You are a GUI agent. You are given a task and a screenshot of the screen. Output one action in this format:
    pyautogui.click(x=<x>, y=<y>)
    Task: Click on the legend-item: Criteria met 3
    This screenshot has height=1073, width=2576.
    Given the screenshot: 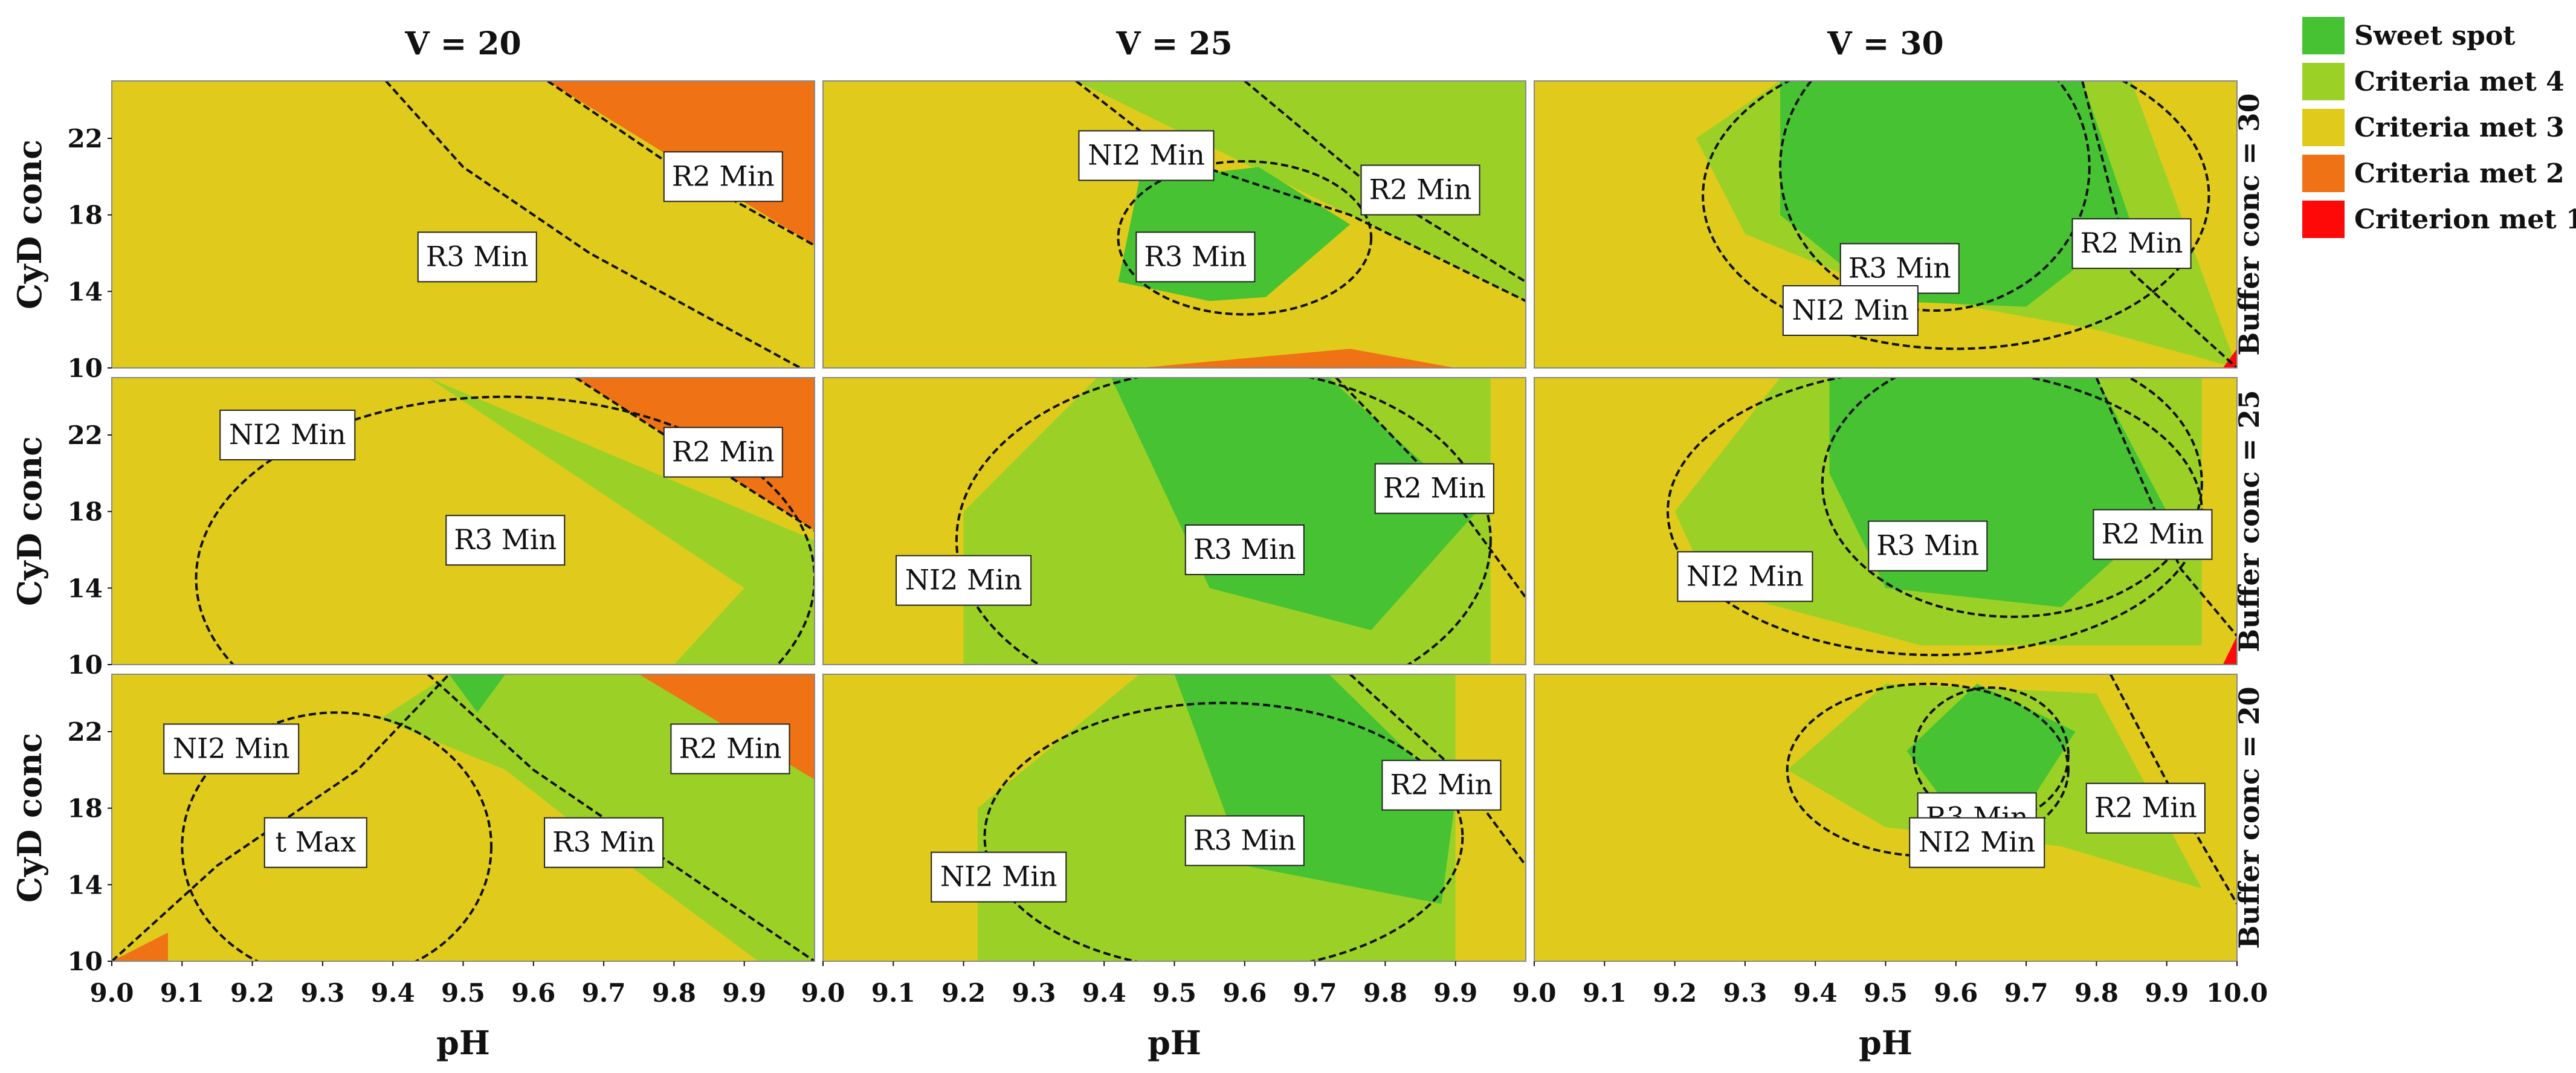 What is the action you would take?
    pyautogui.click(x=2434, y=127)
    